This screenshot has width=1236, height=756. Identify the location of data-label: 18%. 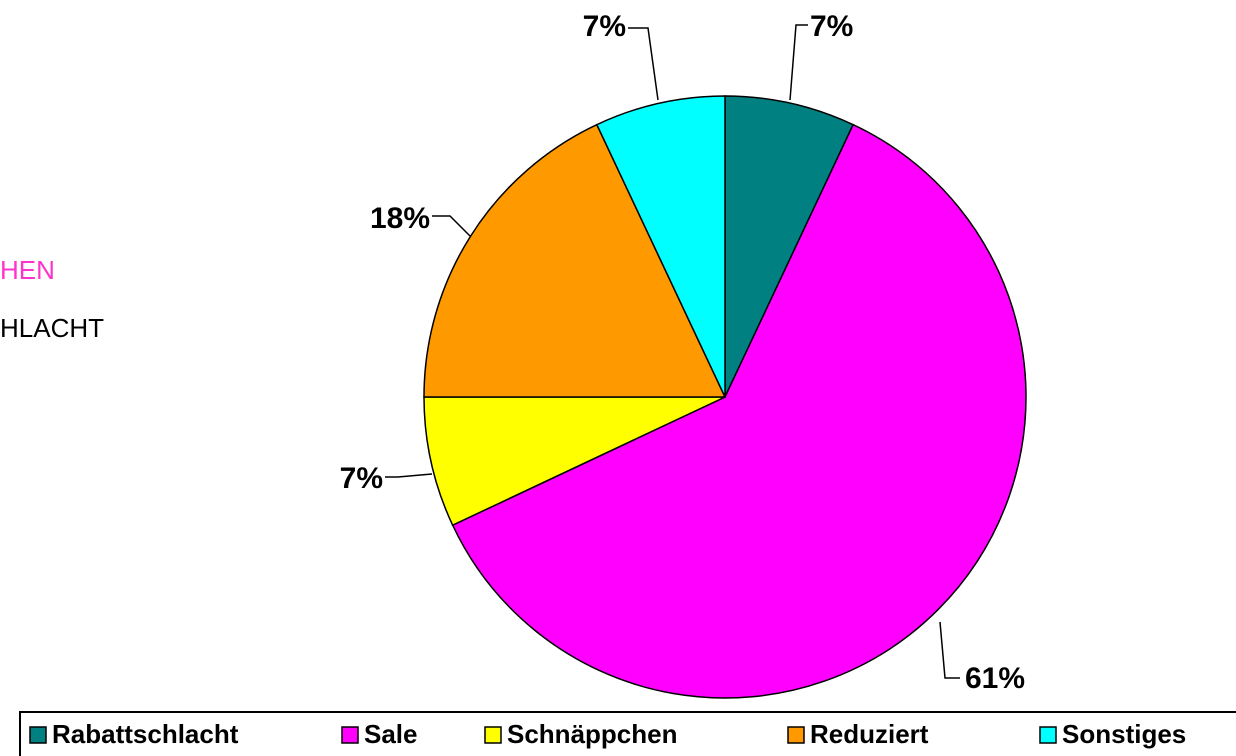
(400, 218).